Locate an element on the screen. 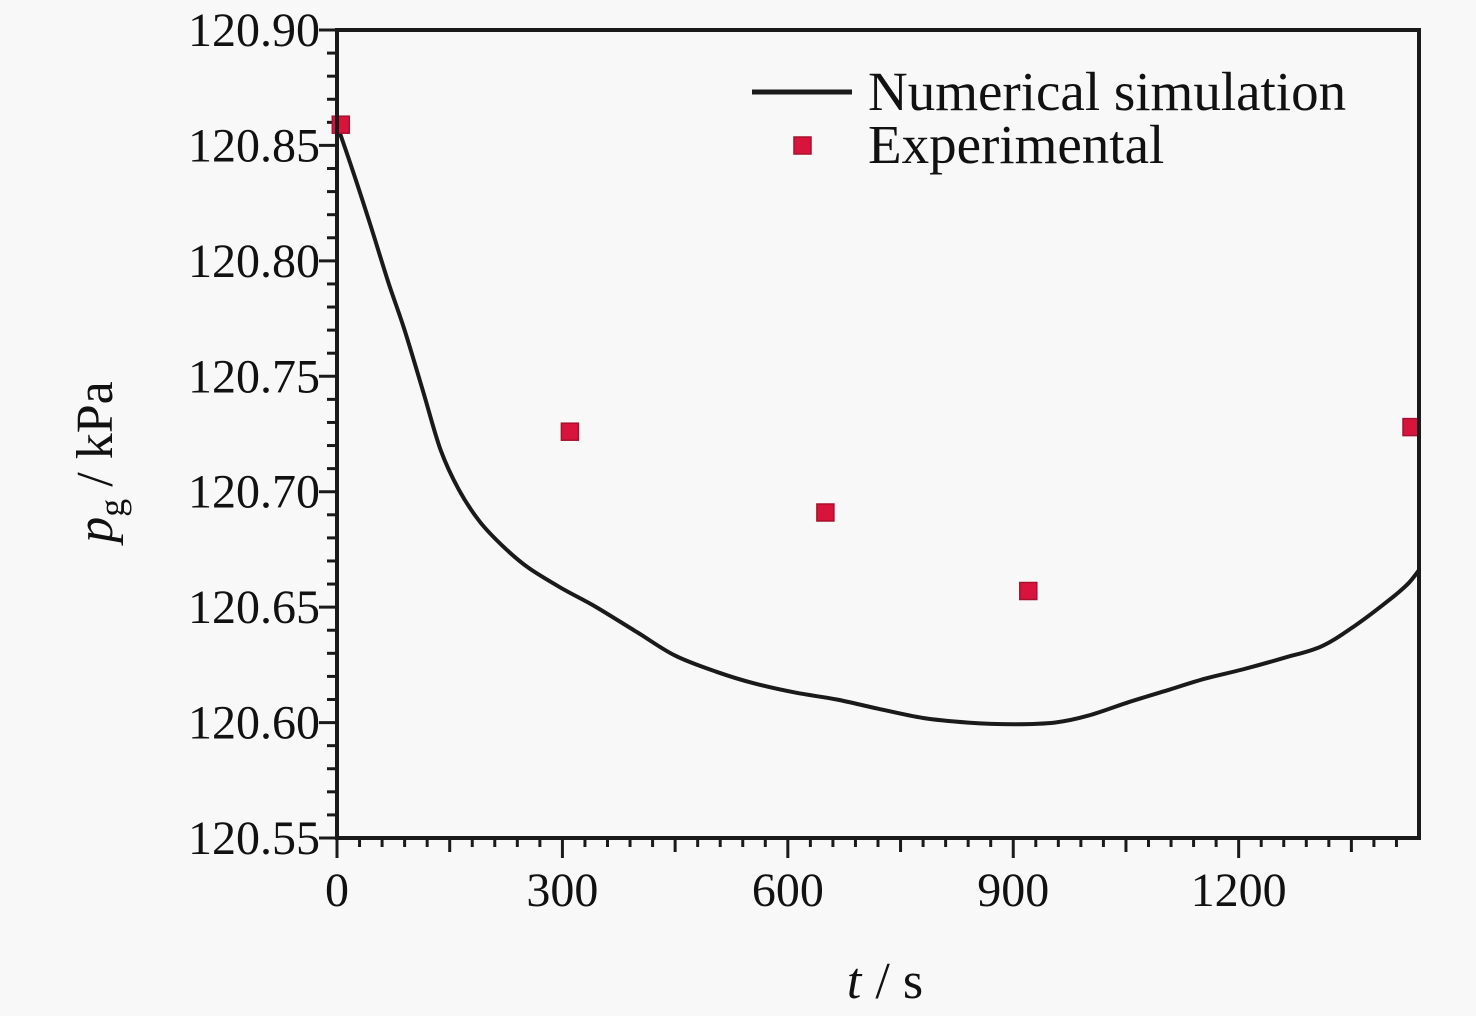 This screenshot has width=1476, height=1016. x-tick-label: 300 is located at coordinates (562, 890).